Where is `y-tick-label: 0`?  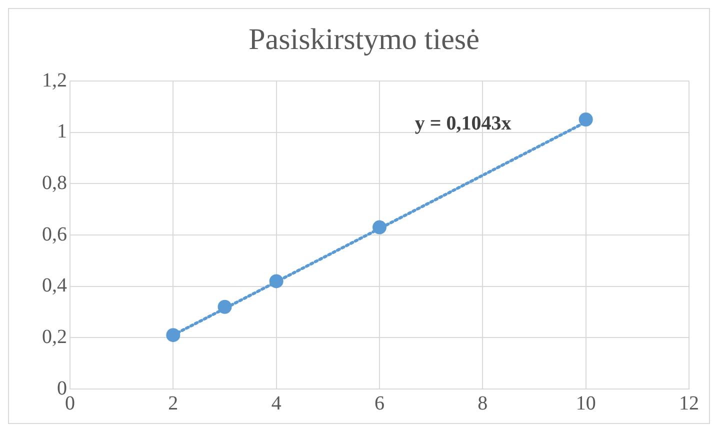
y-tick-label: 0 is located at coordinates (62, 388).